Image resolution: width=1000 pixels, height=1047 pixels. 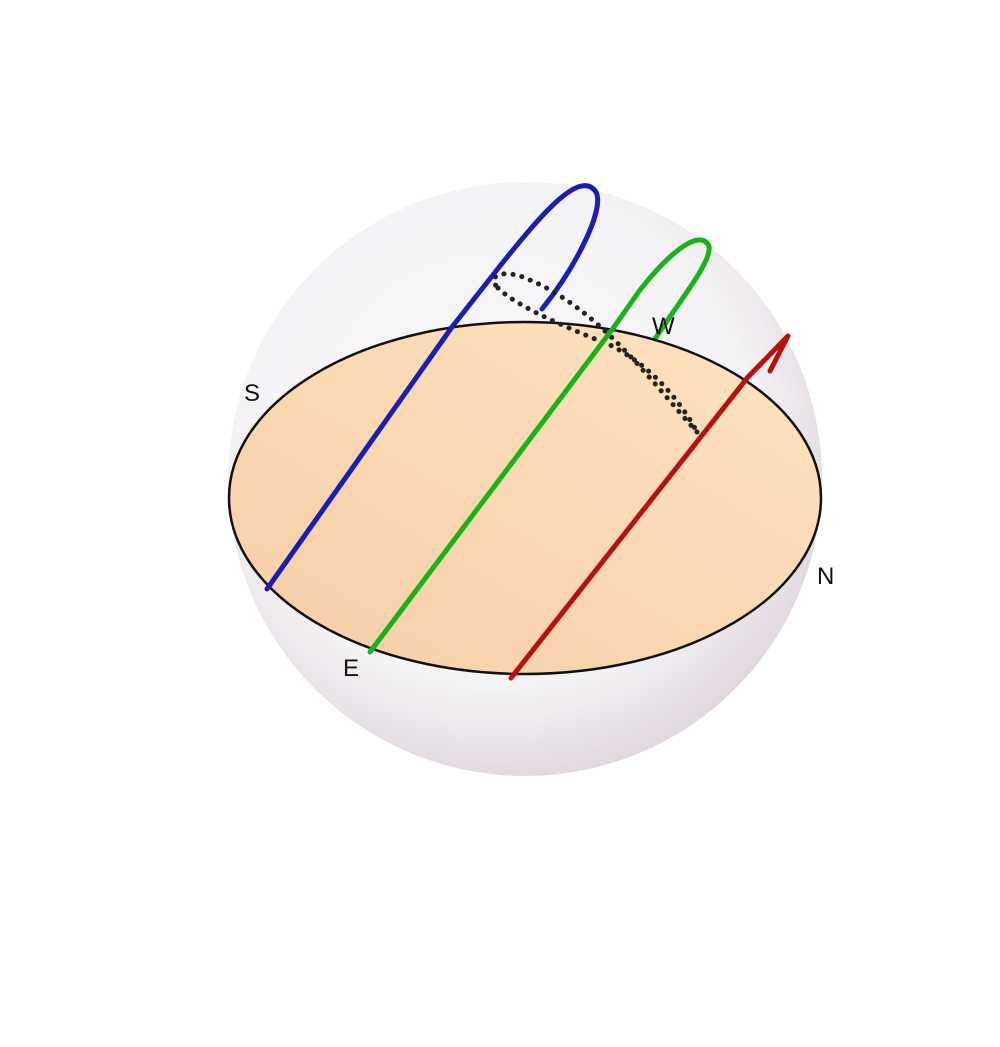 I want to click on sun-paths-above-horizon, so click(x=620, y=281).